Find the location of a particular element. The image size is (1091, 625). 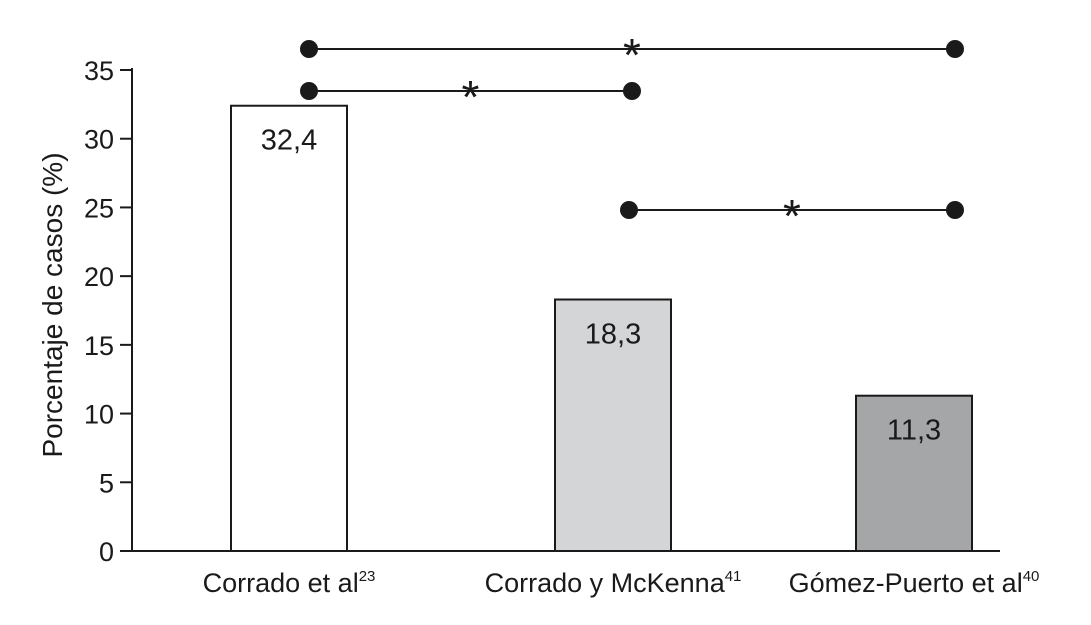

category-label: Corrado y McKenna41 is located at coordinates (613, 583).